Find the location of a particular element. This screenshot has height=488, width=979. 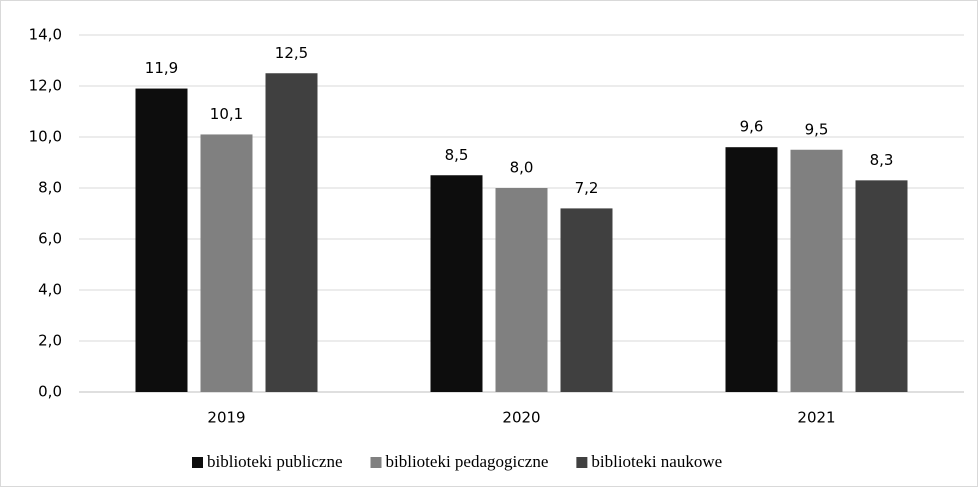

y-tick-label: 4,0 is located at coordinates (50, 290).